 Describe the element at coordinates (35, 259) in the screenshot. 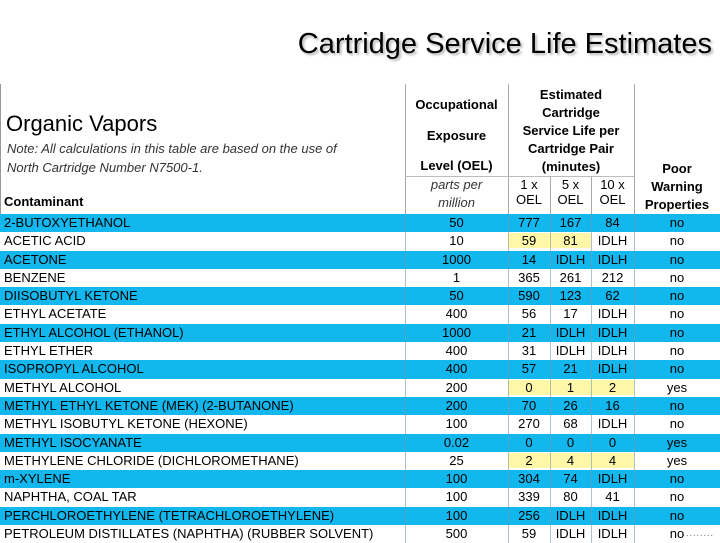

I see `cell-contaminant: ACETONE` at that location.